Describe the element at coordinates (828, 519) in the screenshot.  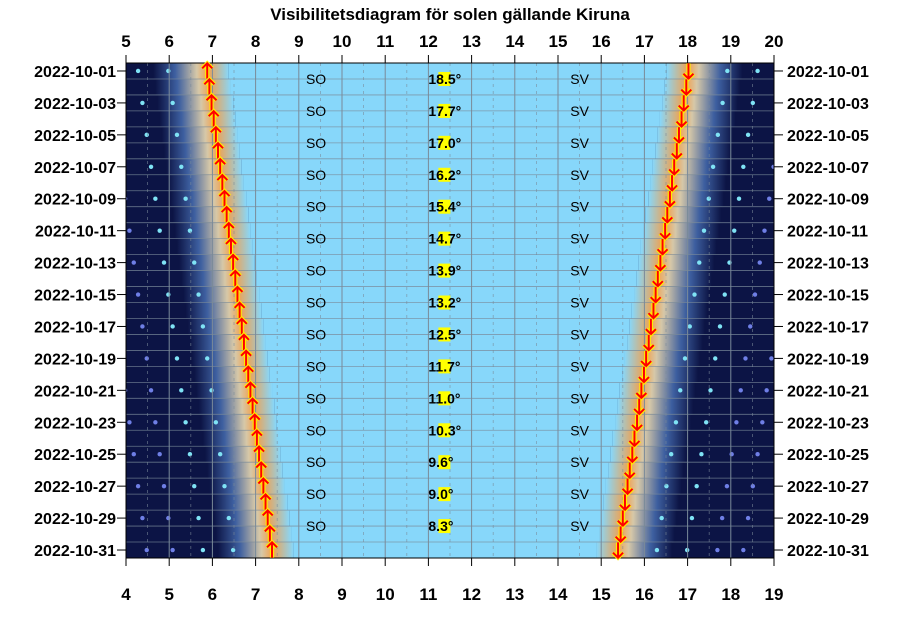
I see `date-label-right: 2022-10-29` at that location.